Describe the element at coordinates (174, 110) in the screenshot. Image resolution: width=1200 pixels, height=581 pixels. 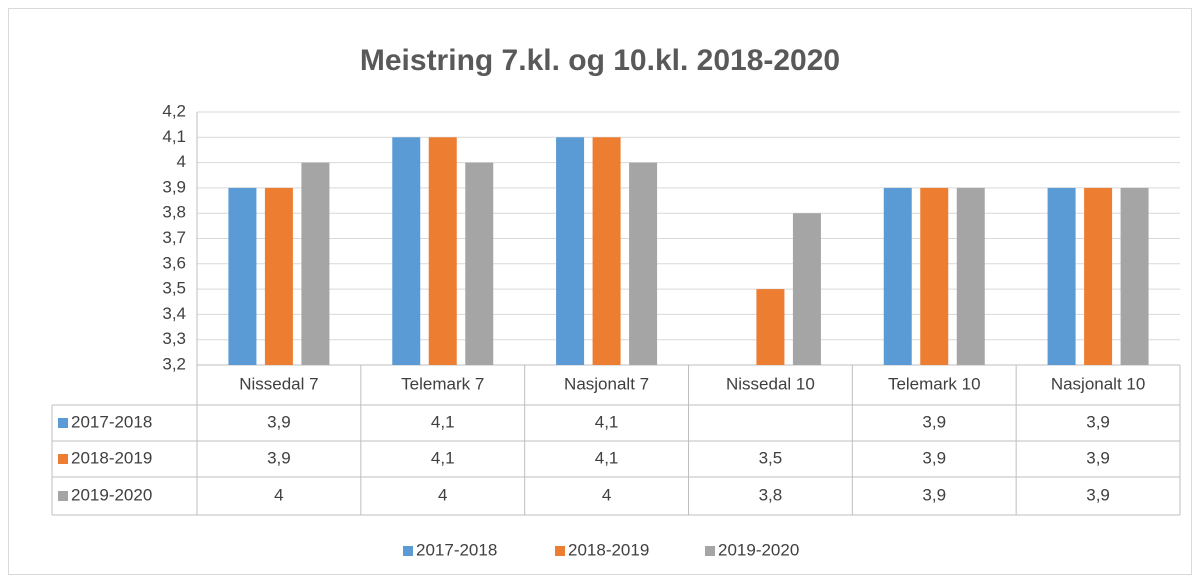
I see `y-tick-label: 4,2` at that location.